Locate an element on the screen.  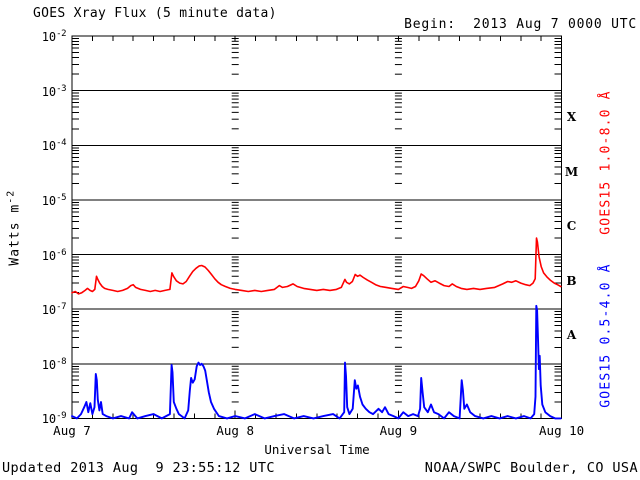
y-axis-title: Watts m-2 is located at coordinates (13, 228).